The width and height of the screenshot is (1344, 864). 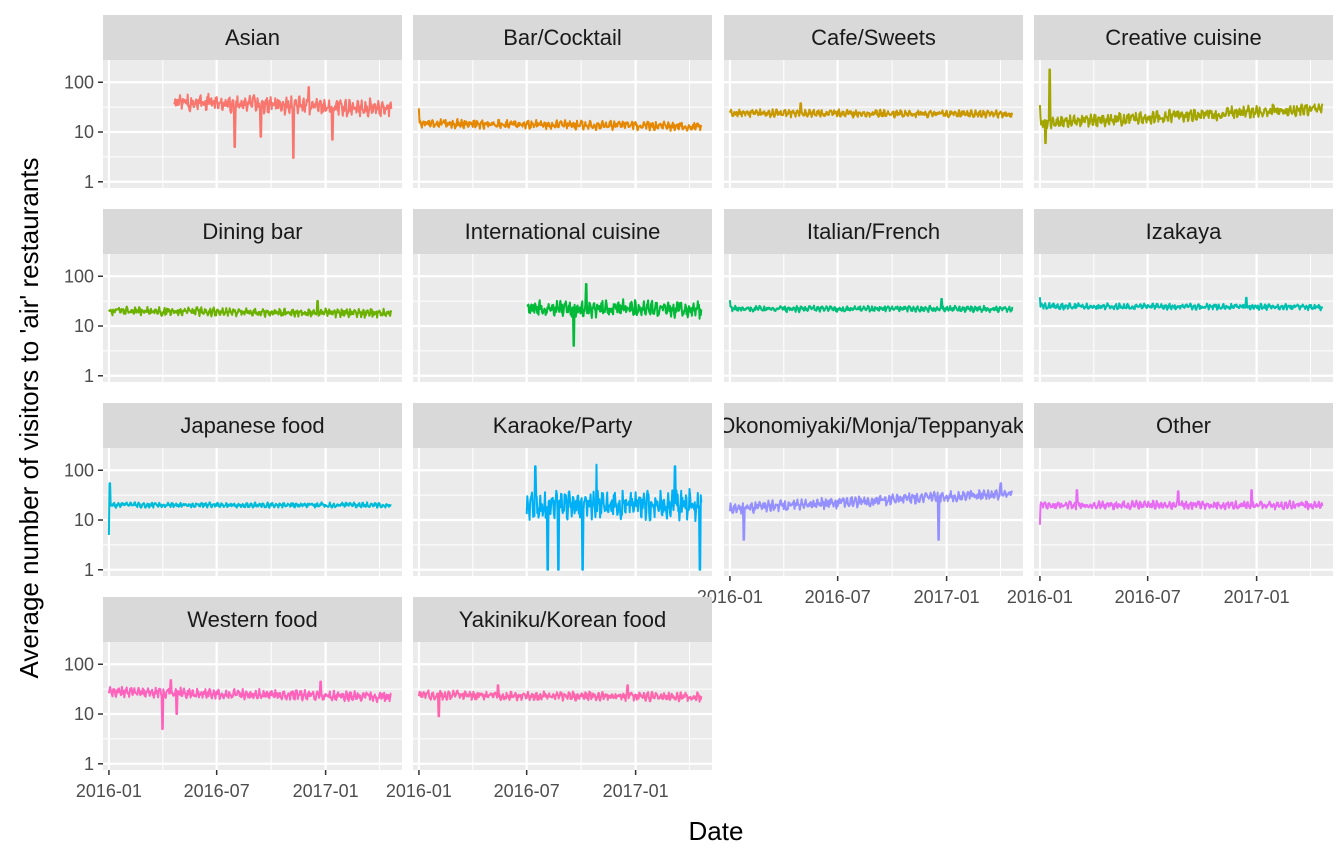 I want to click on facet-karaoke-party: Karaoke/Party, so click(x=562, y=489).